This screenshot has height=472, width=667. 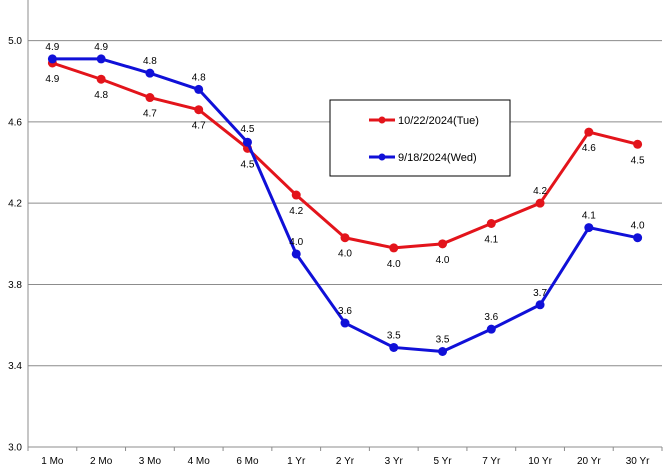 I want to click on x-tick-label-3-yr: 3 Yr, so click(x=394, y=461).